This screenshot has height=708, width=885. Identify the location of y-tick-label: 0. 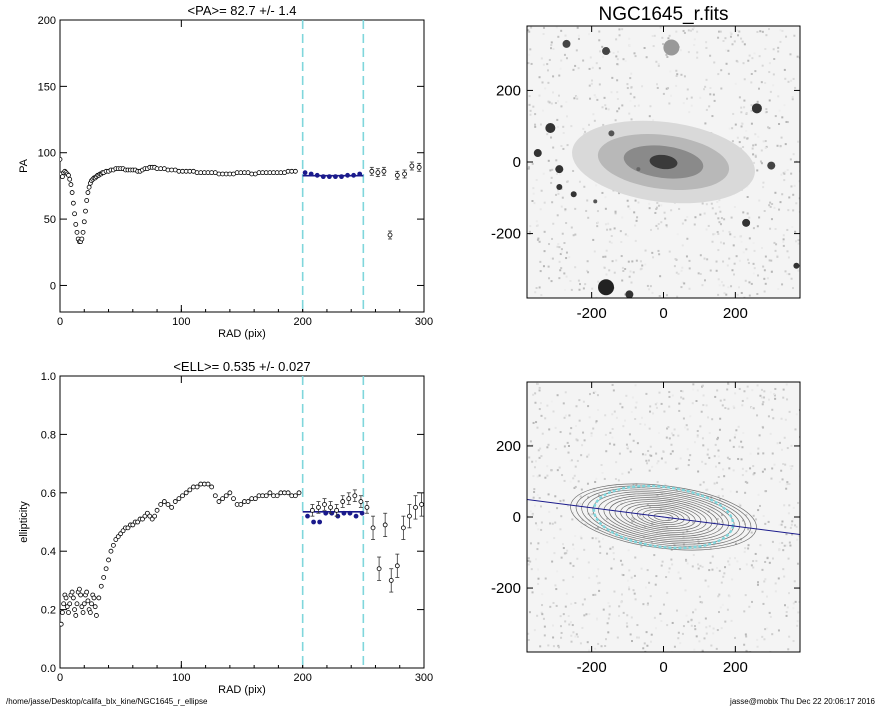
(517, 162).